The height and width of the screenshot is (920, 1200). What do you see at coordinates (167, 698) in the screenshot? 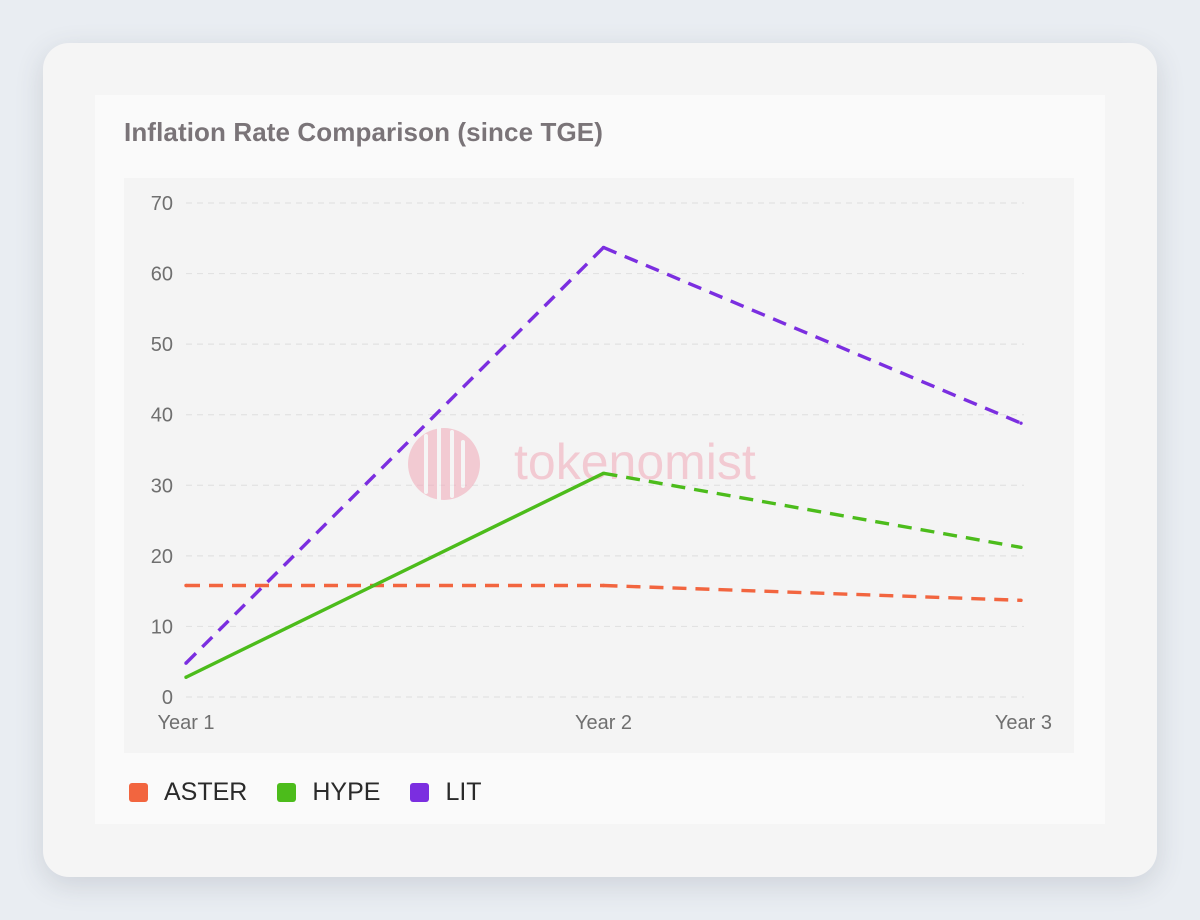
I see `y-tick-label: 0` at bounding box center [167, 698].